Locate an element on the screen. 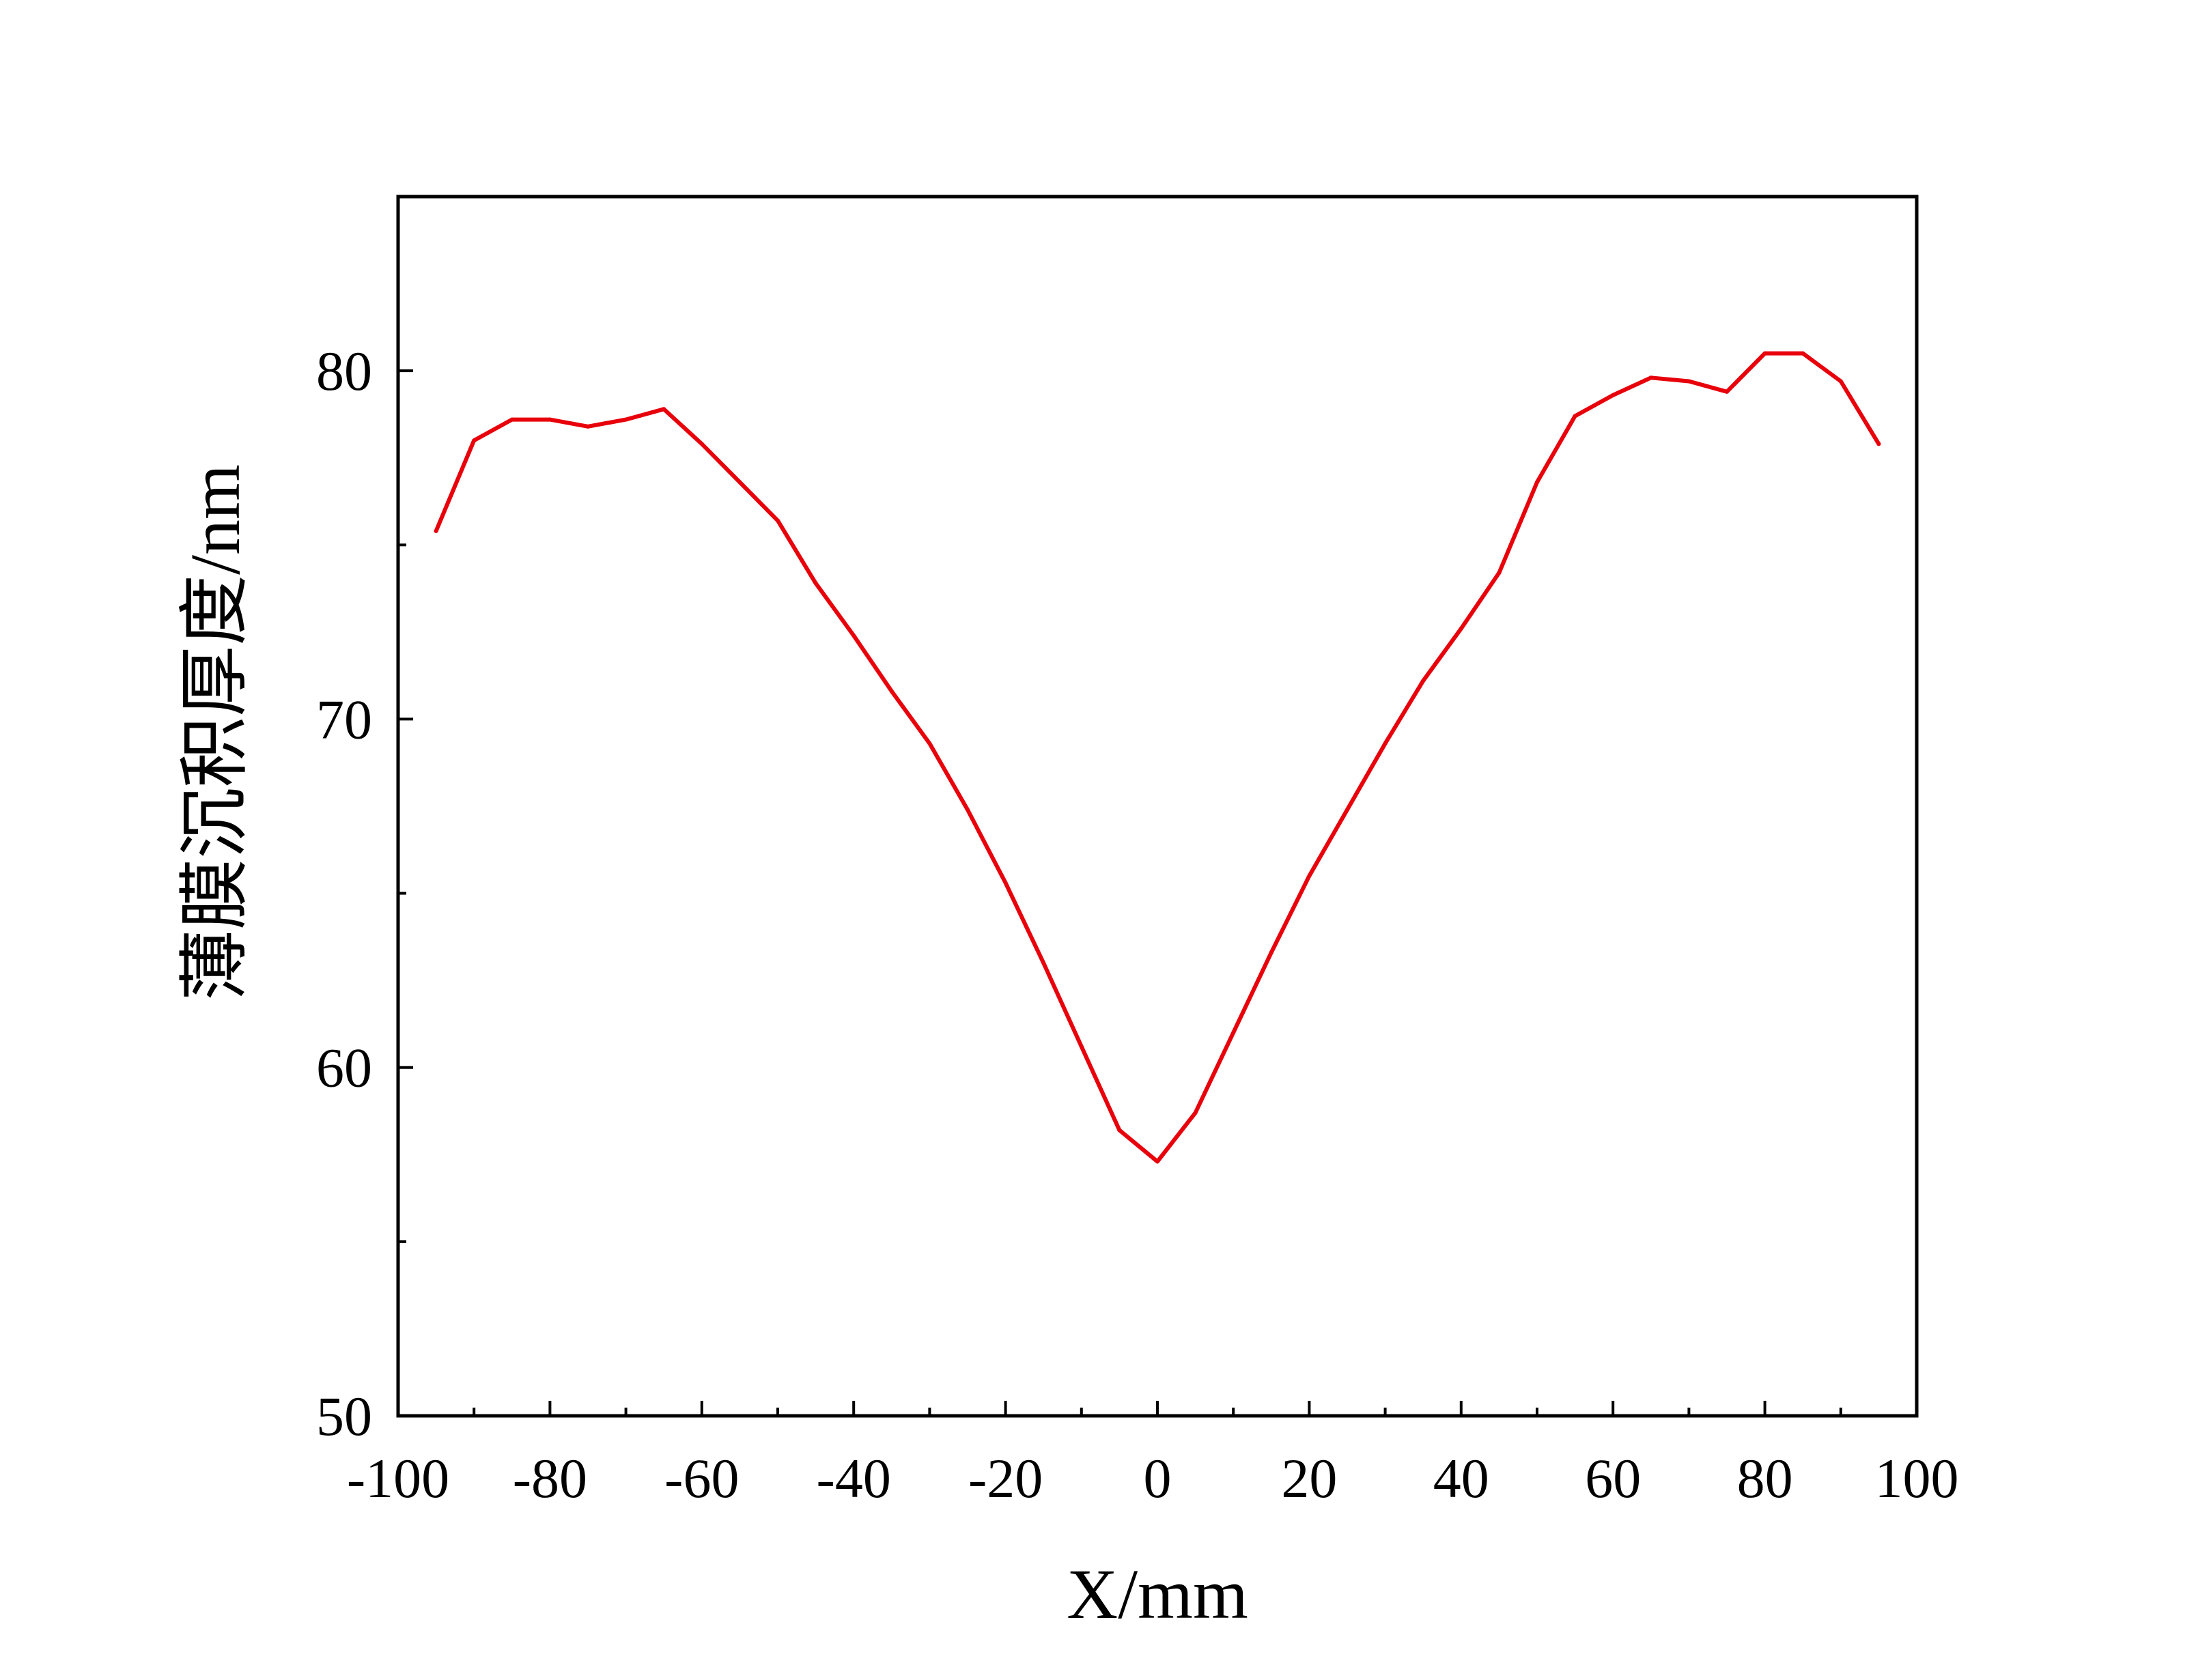  x-tick-label: -100 is located at coordinates (398, 1478).